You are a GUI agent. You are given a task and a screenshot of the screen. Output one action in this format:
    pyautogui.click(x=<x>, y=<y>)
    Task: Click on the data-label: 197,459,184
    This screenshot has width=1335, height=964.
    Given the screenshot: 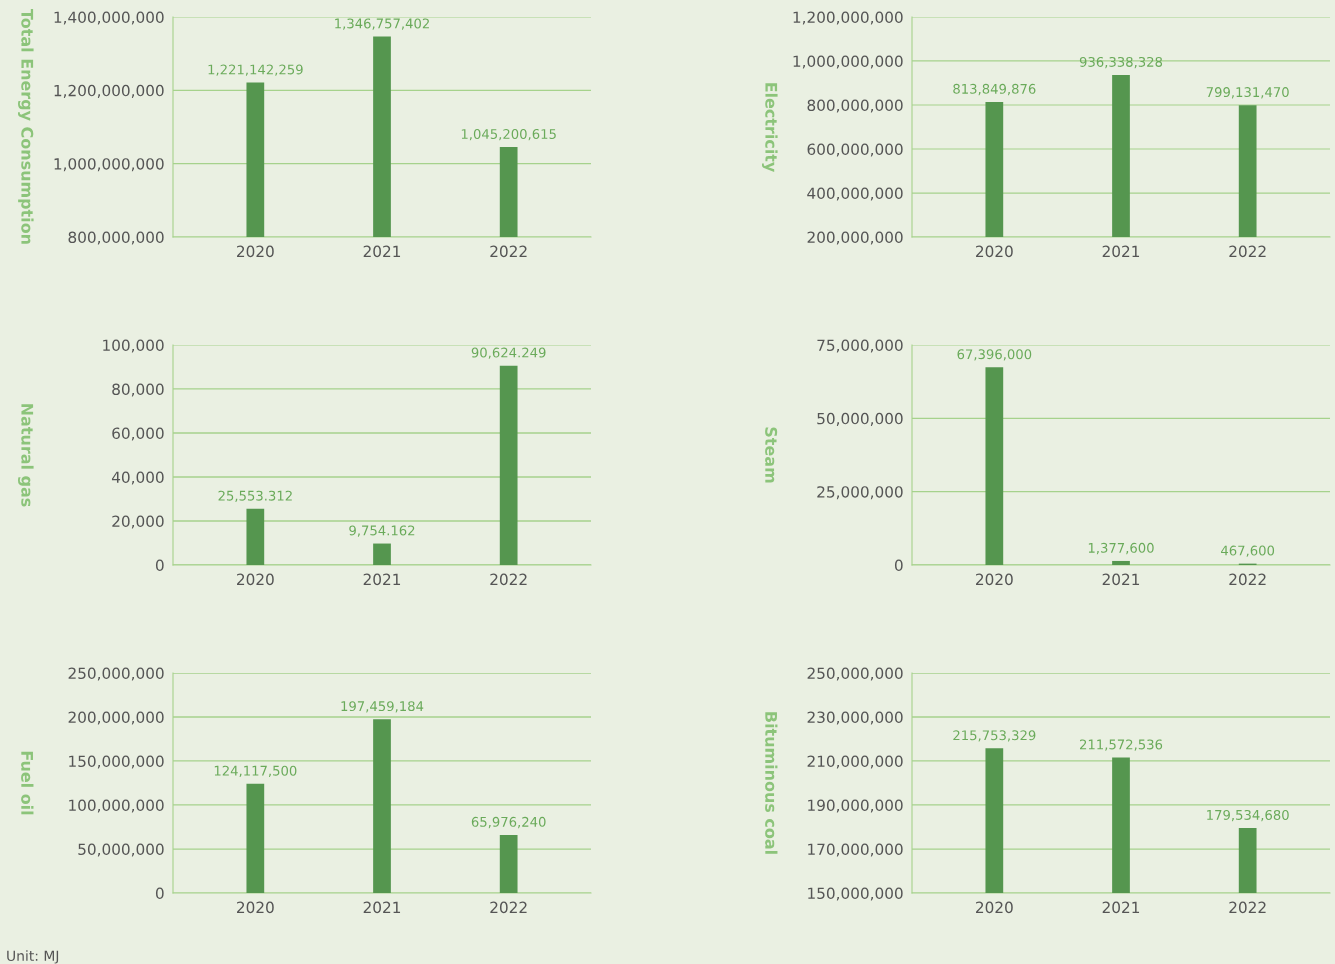 What is the action you would take?
    pyautogui.click(x=382, y=707)
    